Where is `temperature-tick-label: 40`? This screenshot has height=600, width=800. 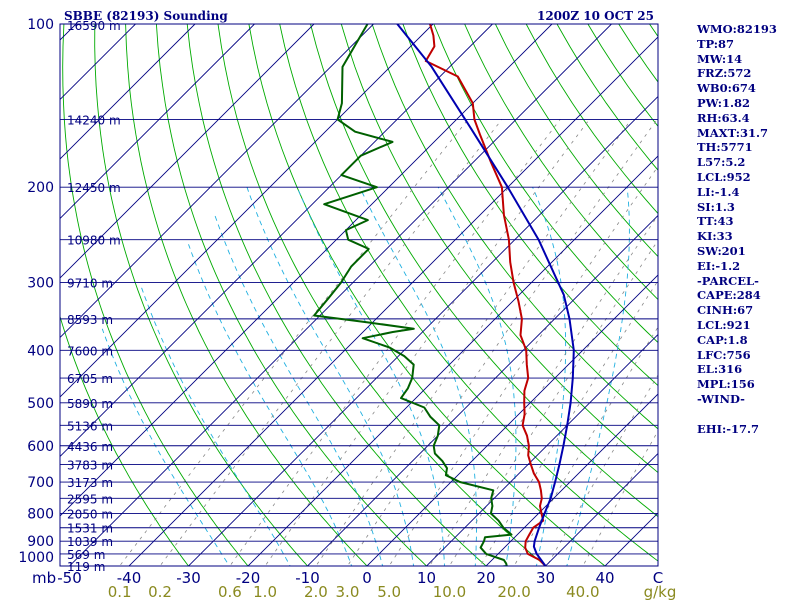
temperature-tick-label: 40 is located at coordinates (604, 578).